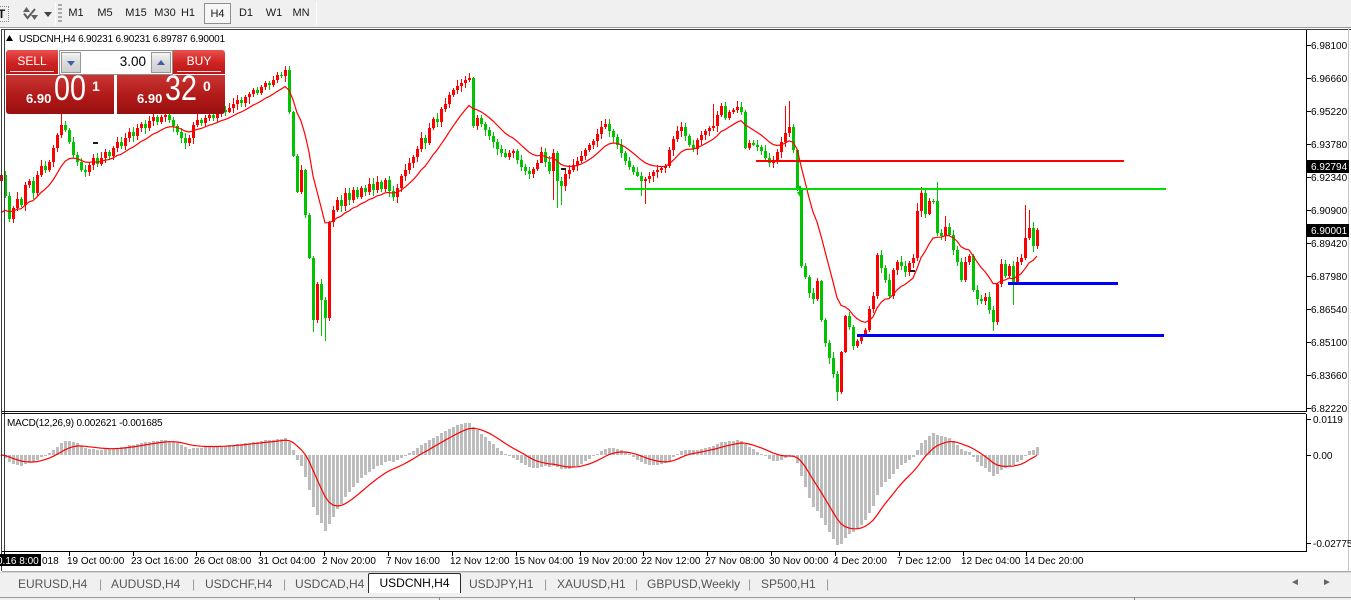  What do you see at coordinates (1329, 376) in the screenshot?
I see `svg-text: 6.83660` at bounding box center [1329, 376].